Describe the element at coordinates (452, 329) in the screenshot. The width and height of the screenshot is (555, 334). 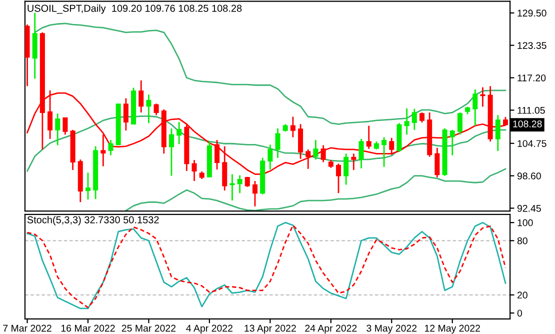
I see `x-tick-label: 12 May 2022` at that location.